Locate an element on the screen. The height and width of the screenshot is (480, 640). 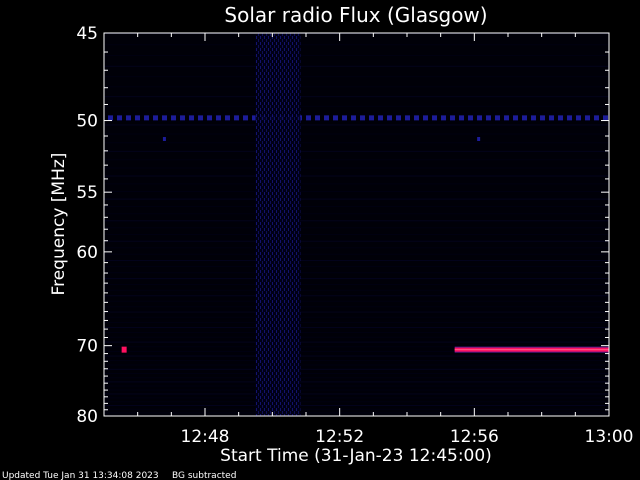
x-tick-label: 12:56 is located at coordinates (474, 437).